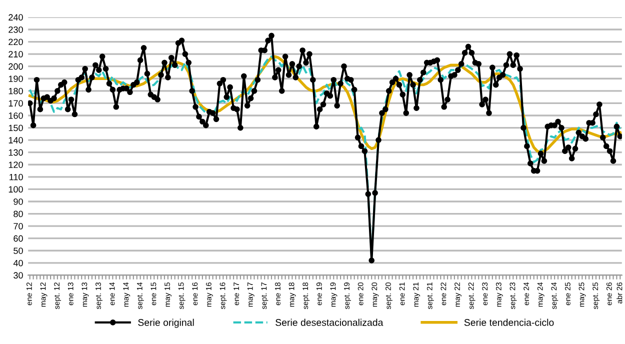 Image resolution: width=625 pixels, height=344 pixels. I want to click on y-tick-label: 160, so click(15, 115).